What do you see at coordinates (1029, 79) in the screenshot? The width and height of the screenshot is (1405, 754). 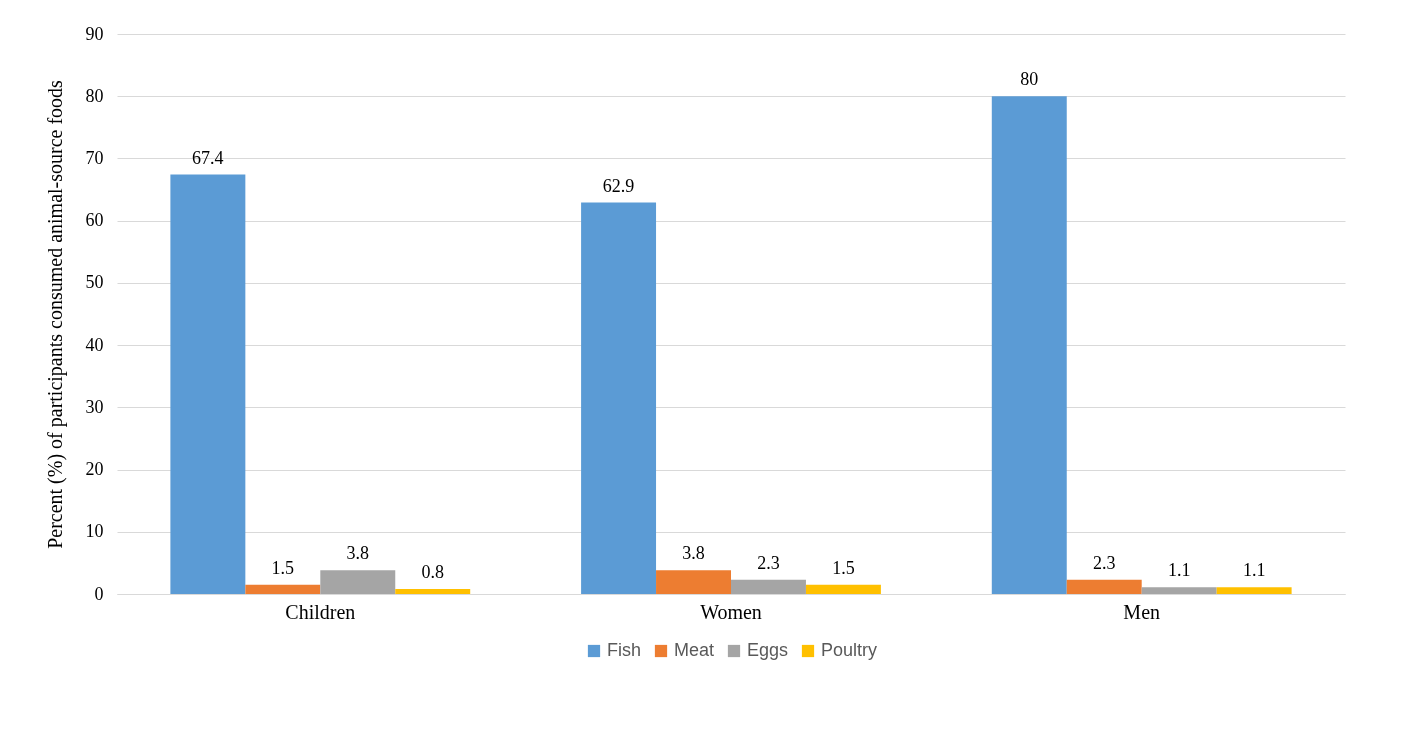 I see `data-label: 80` at bounding box center [1029, 79].